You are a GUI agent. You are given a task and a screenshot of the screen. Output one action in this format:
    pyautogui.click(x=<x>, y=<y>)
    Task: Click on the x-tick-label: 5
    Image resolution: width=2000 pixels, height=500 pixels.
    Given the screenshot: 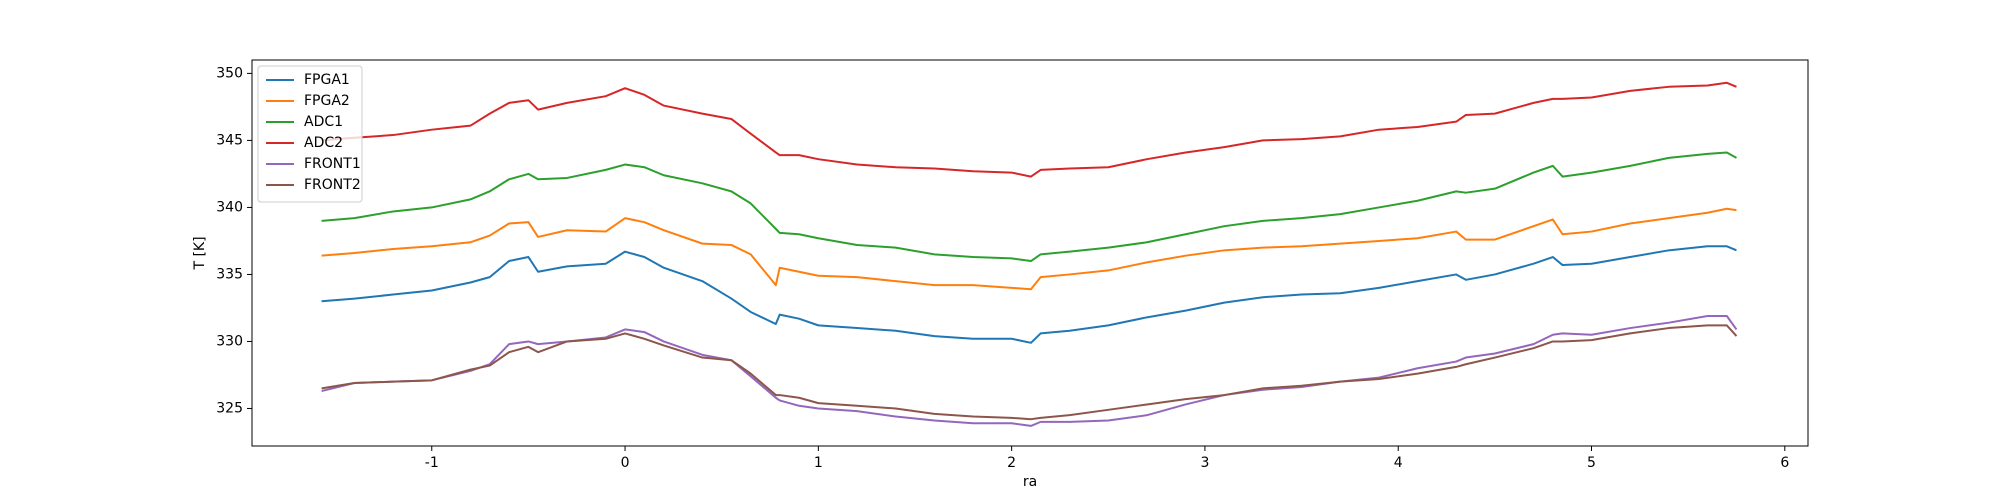 What is the action you would take?
    pyautogui.click(x=1591, y=463)
    